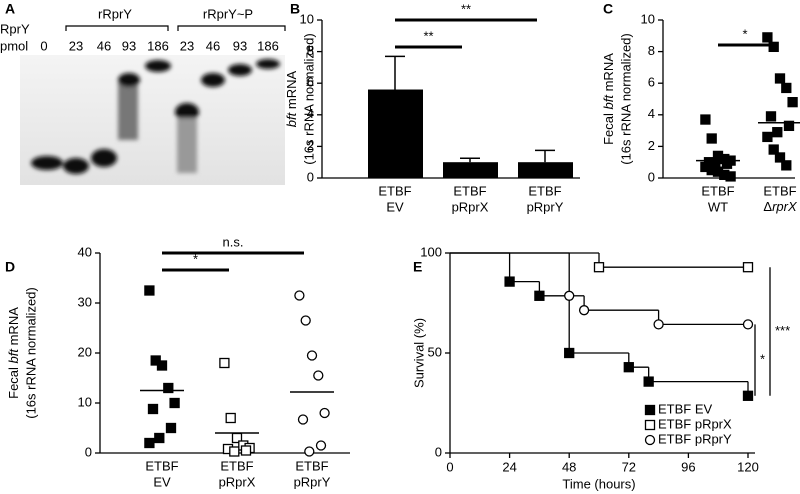 The height and width of the screenshot is (494, 800). What do you see at coordinates (629, 466) in the screenshot?
I see `x-tick-label: 72` at bounding box center [629, 466].